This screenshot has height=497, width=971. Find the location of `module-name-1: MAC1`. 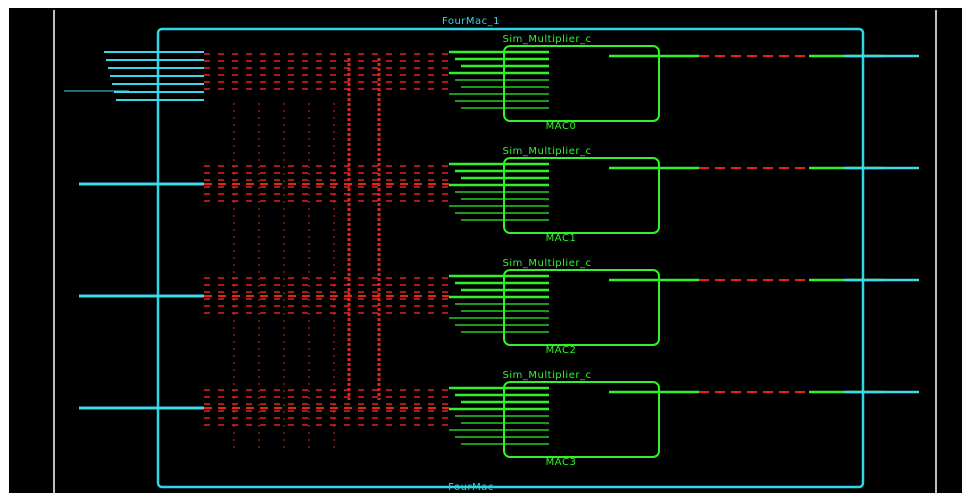

module-name-1: MAC1 is located at coordinates (561, 238).